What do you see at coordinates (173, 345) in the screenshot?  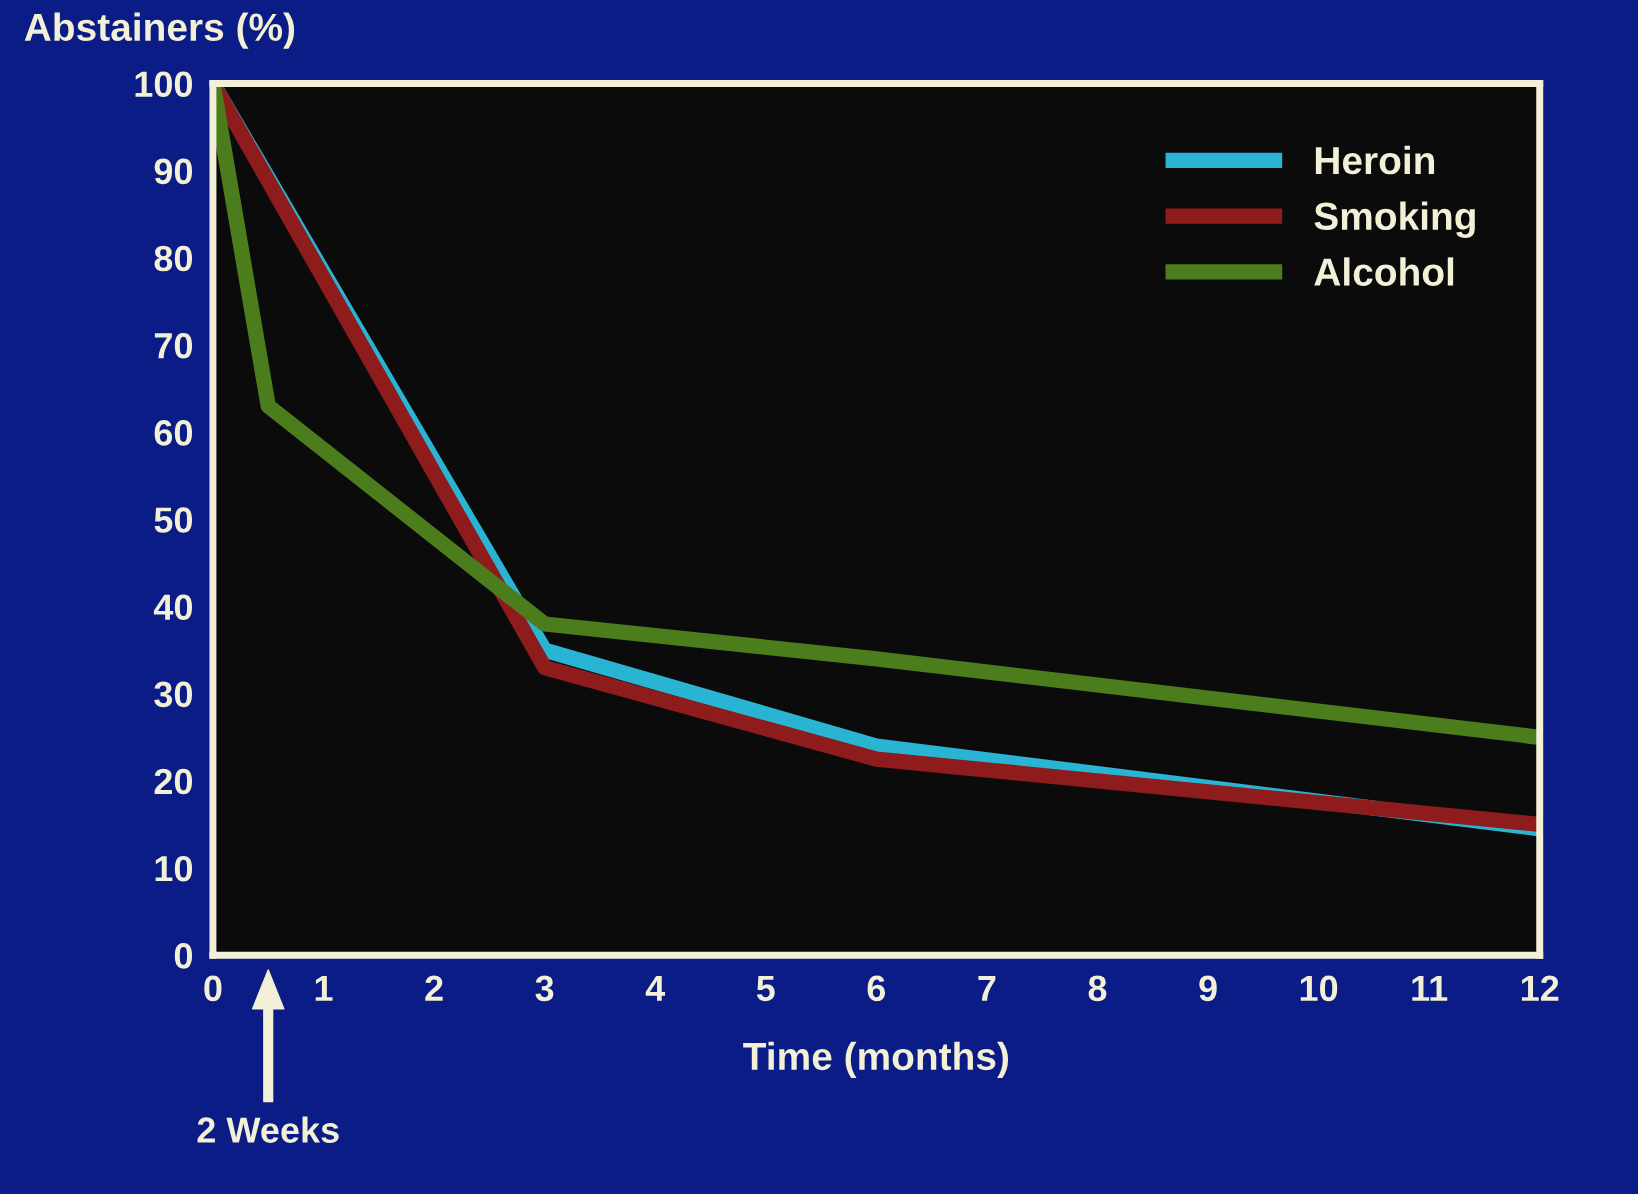 I see `y-tick-label: 70` at bounding box center [173, 345].